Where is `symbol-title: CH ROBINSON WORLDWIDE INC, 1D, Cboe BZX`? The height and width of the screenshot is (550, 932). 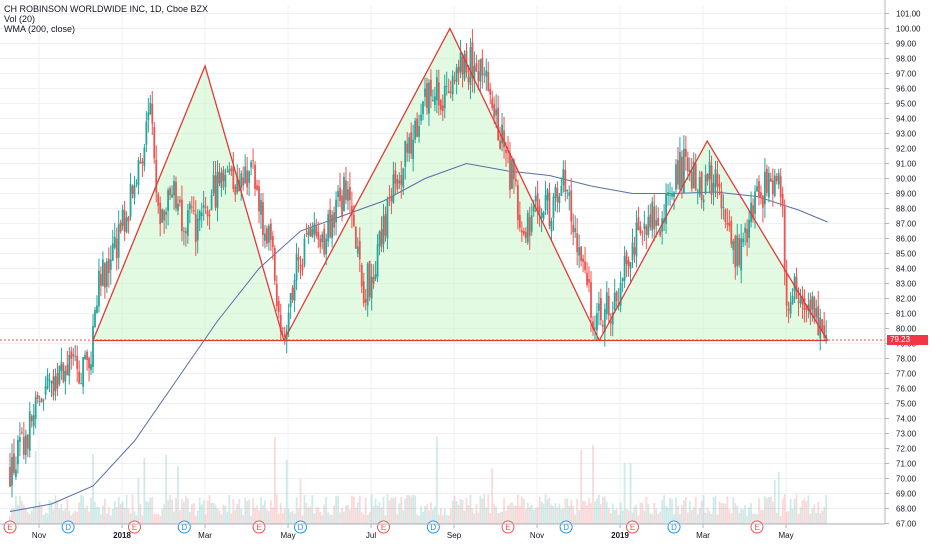 symbol-title: CH ROBINSON WORLDWIDE INC, 1D, Cboe BZX is located at coordinates (106, 9).